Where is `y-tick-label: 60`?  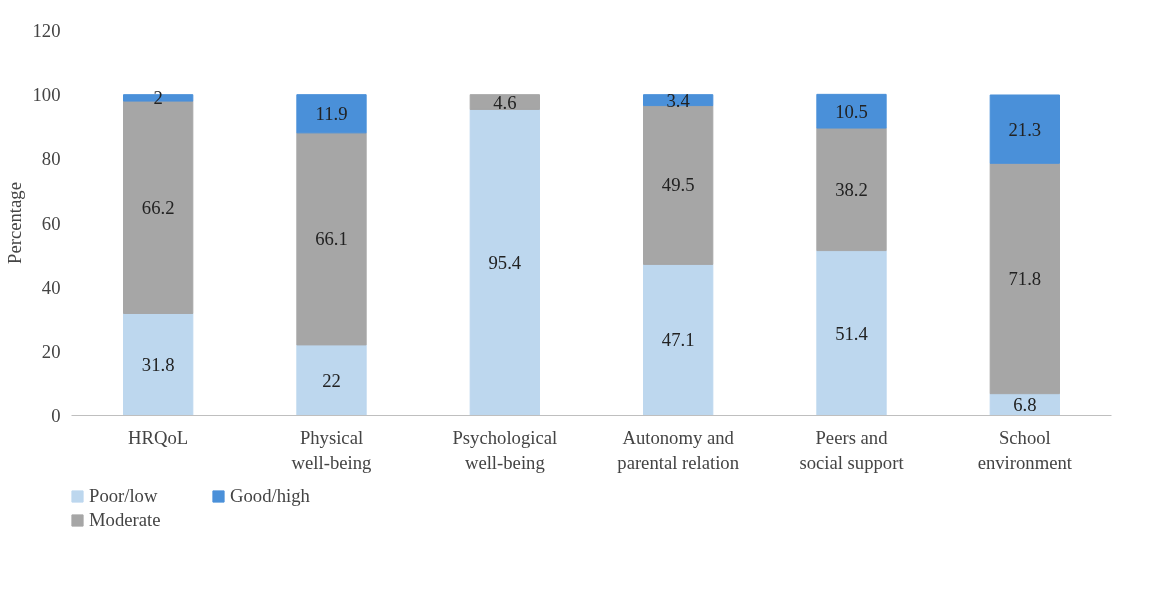
y-tick-label: 60 is located at coordinates (51, 223).